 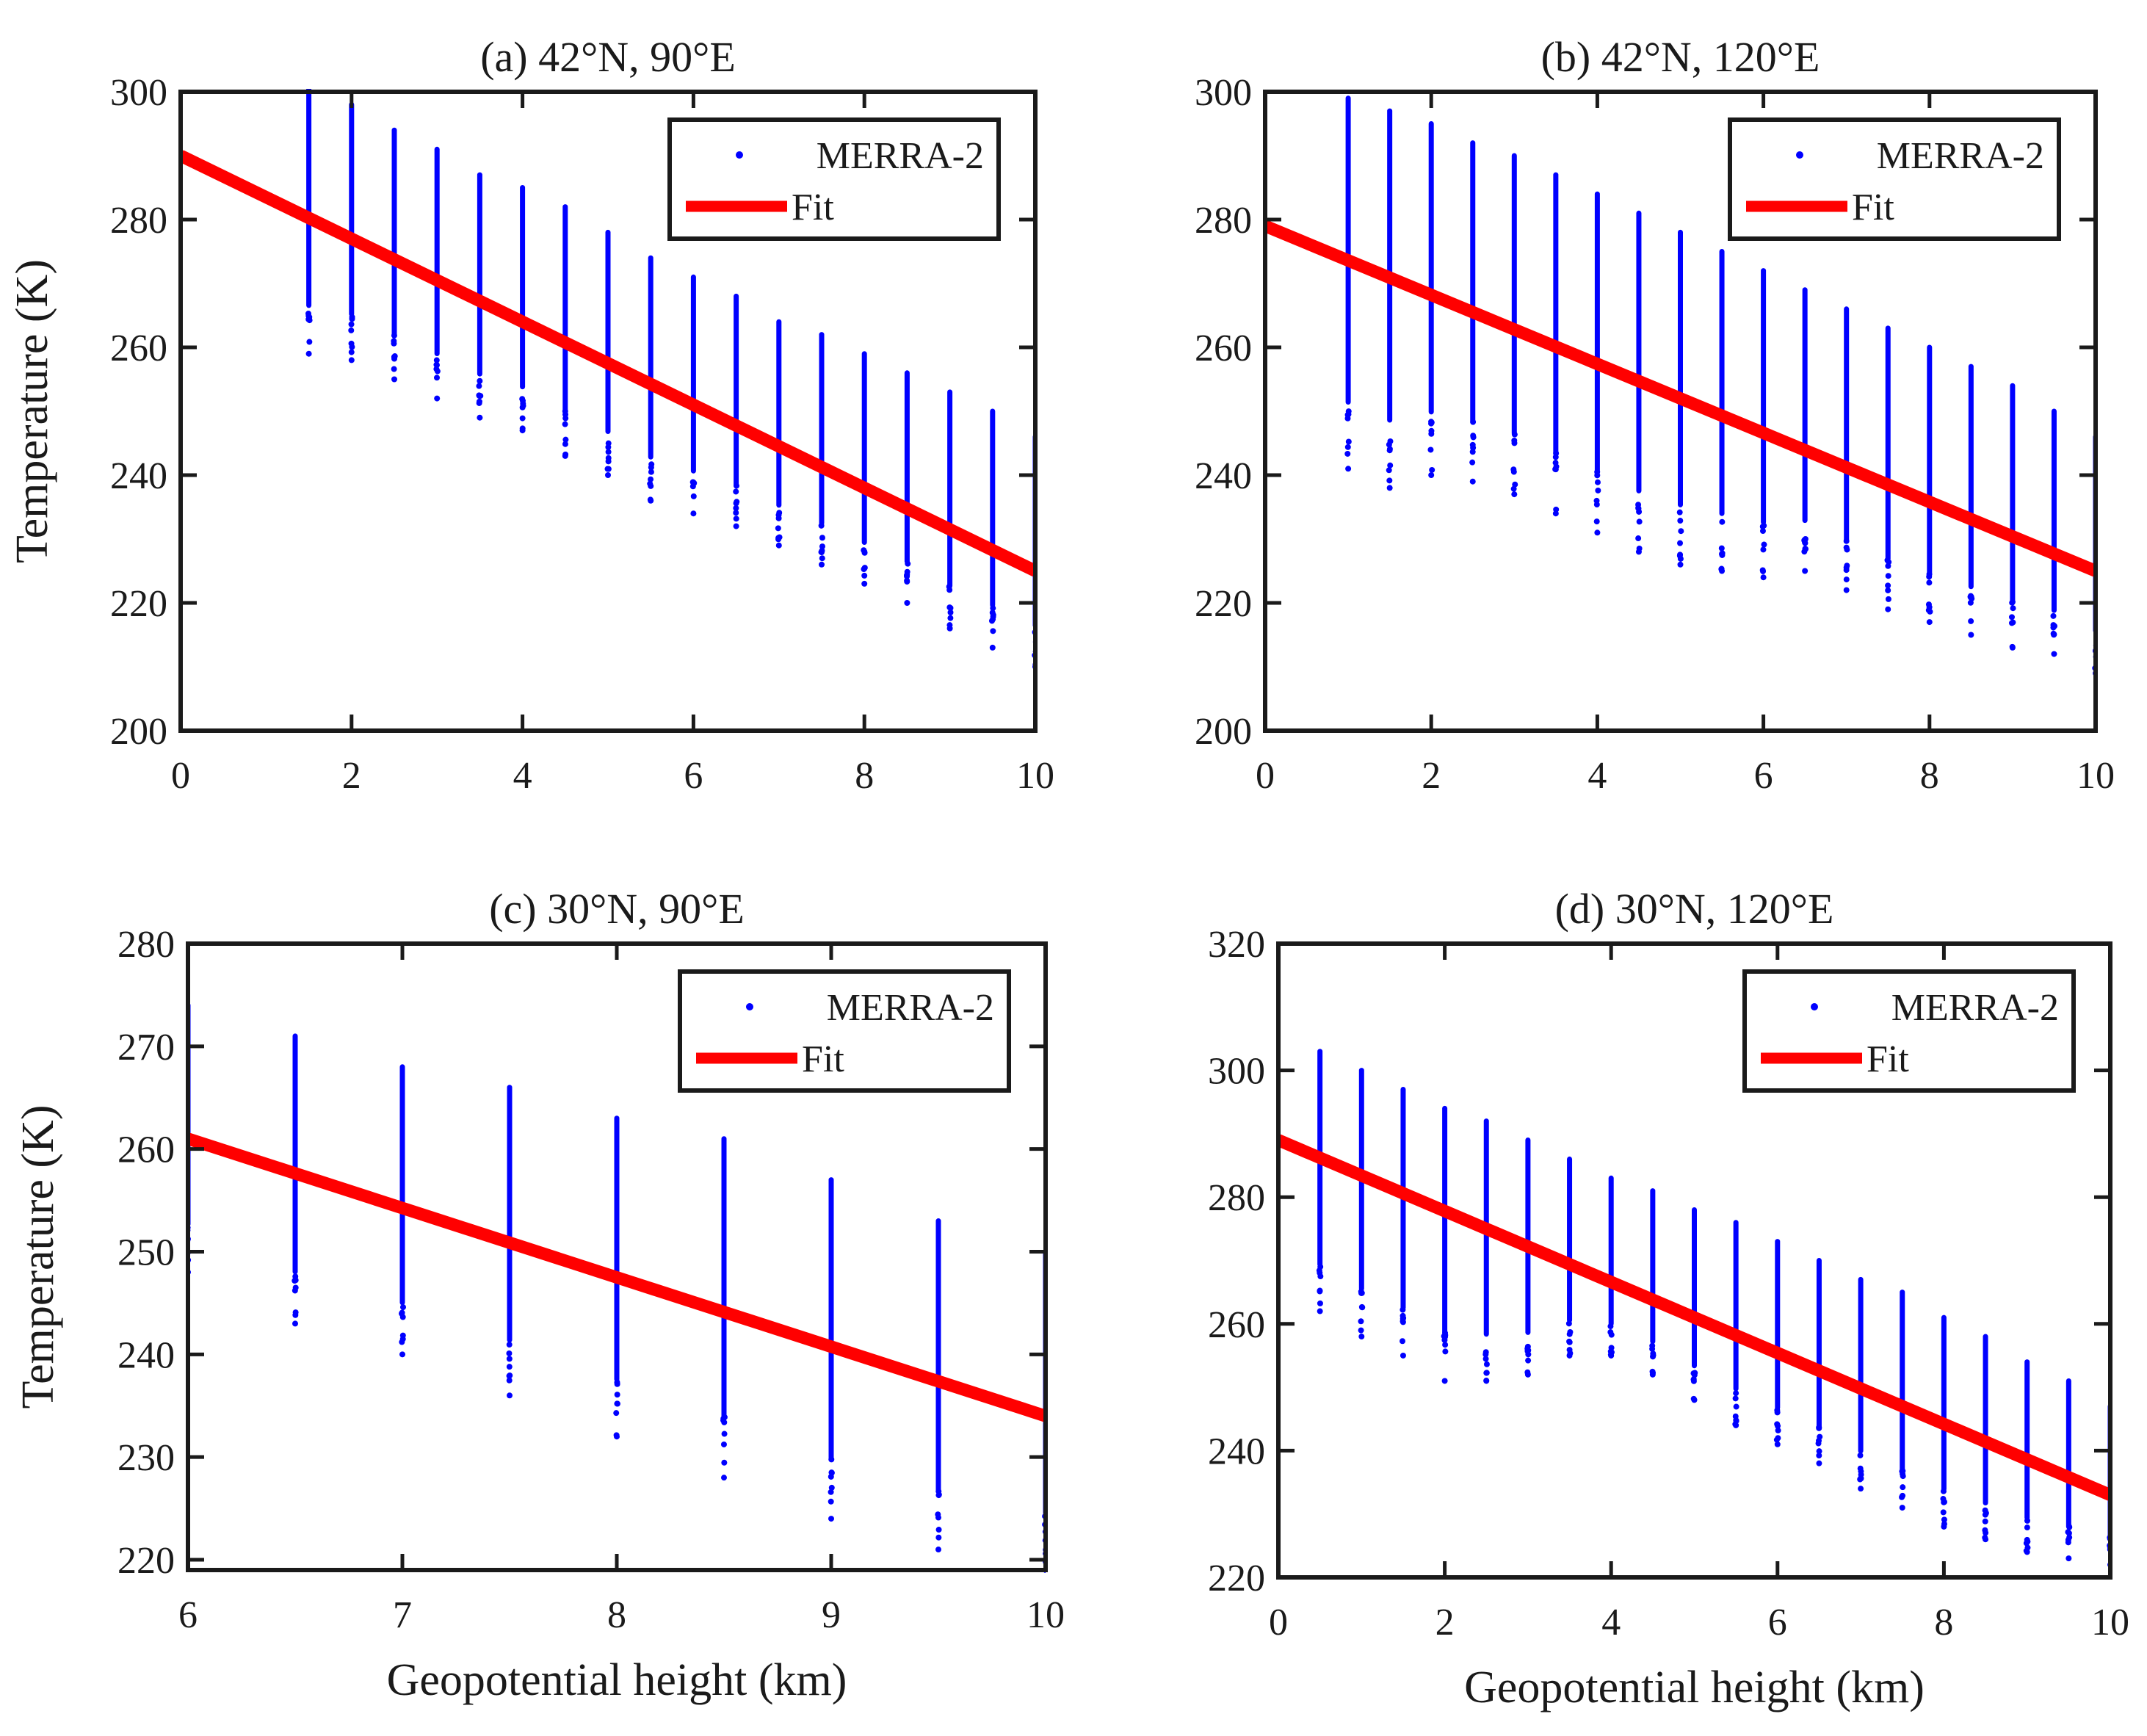 I want to click on x-tick-label: 2, so click(x=351, y=776).